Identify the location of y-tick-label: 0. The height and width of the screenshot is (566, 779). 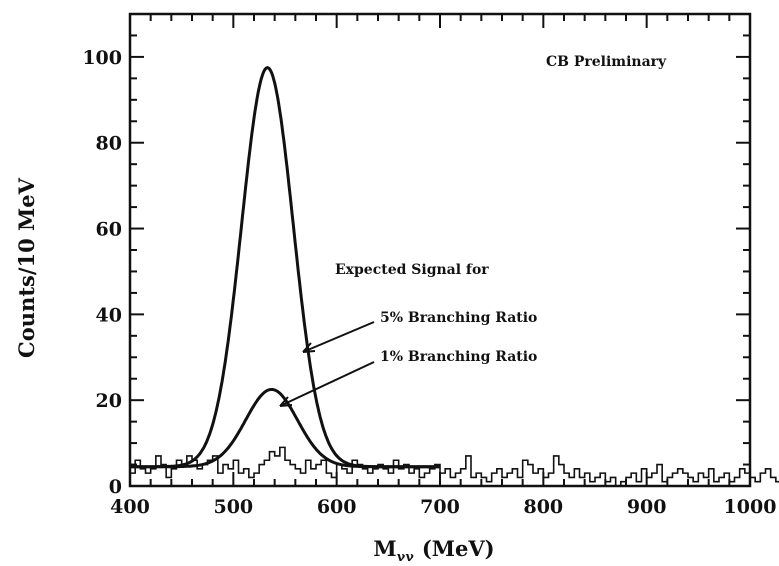
(115, 487).